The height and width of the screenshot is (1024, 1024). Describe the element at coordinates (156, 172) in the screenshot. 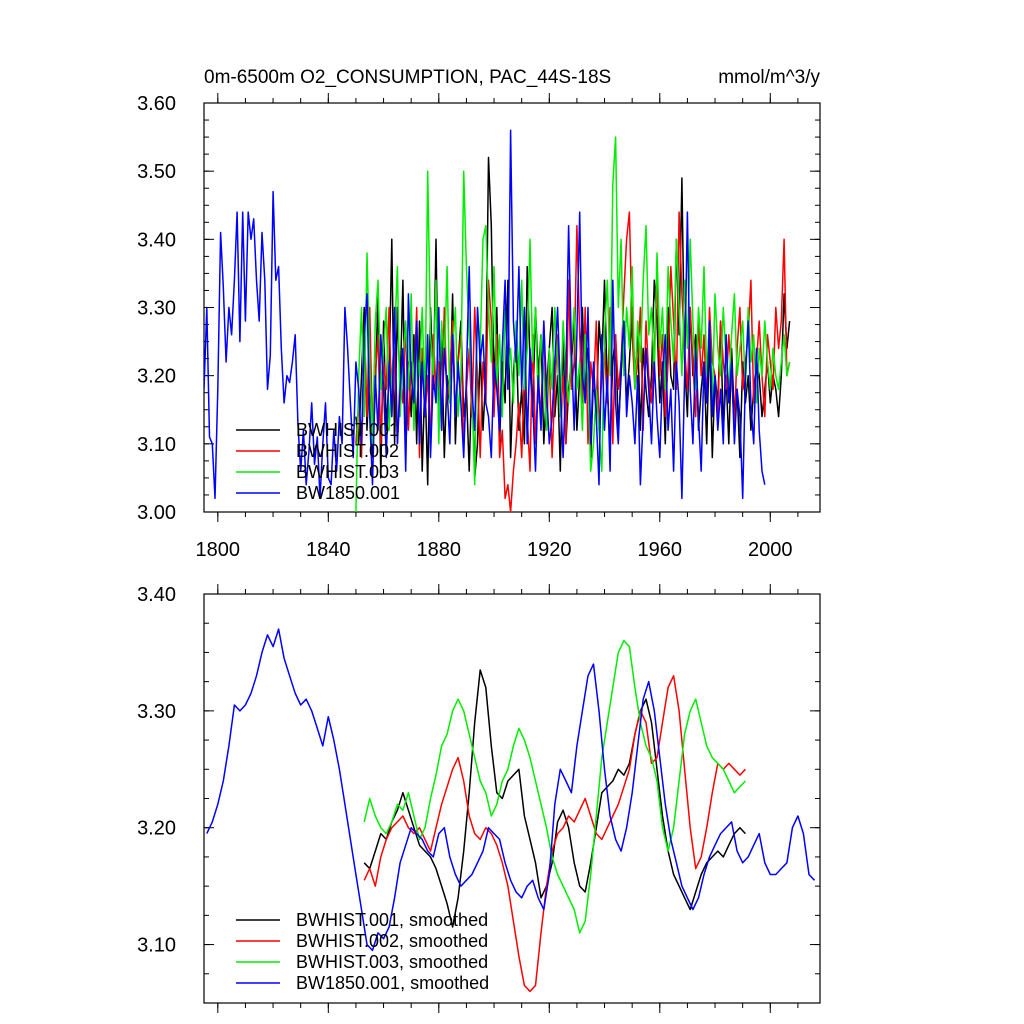

I see `y-tick-label: 3.50` at that location.